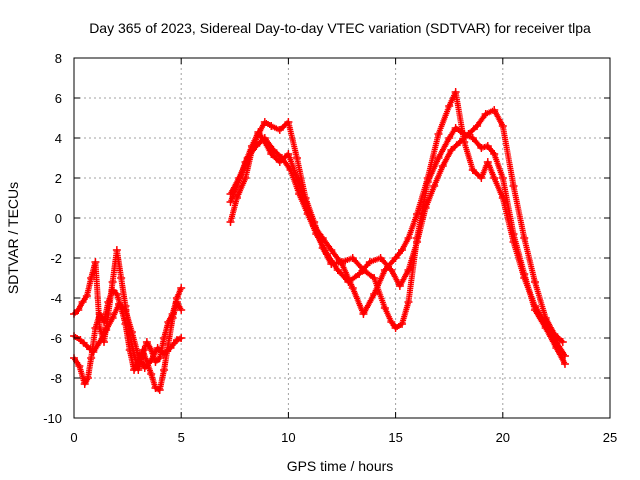 Image resolution: width=640 pixels, height=480 pixels. What do you see at coordinates (58, 98) in the screenshot?
I see `y-tick-label: 6` at bounding box center [58, 98].